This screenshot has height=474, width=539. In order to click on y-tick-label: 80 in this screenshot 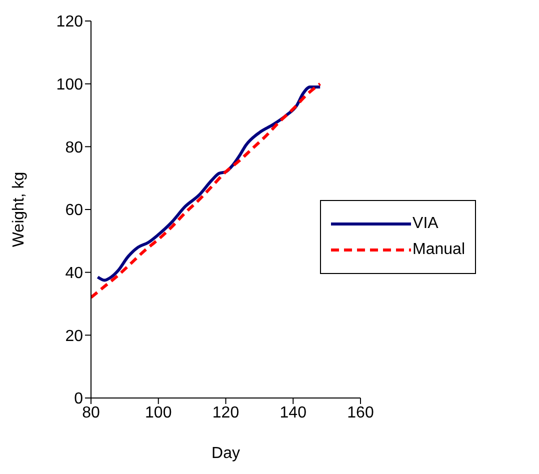, I will do `click(74, 147)`.